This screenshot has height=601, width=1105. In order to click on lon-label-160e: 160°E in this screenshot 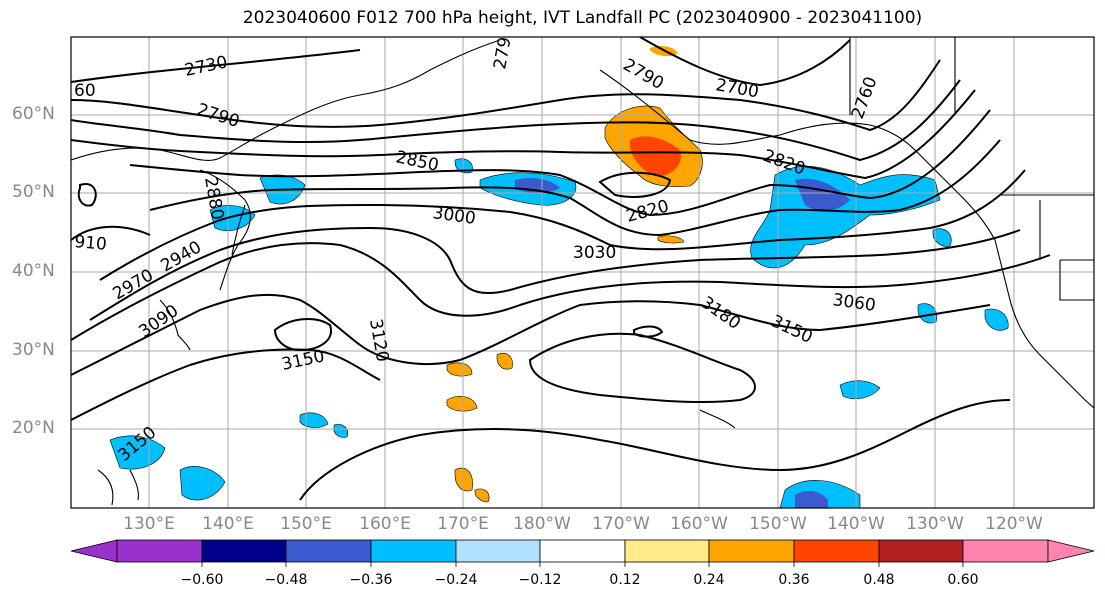, I will do `click(385, 524)`.